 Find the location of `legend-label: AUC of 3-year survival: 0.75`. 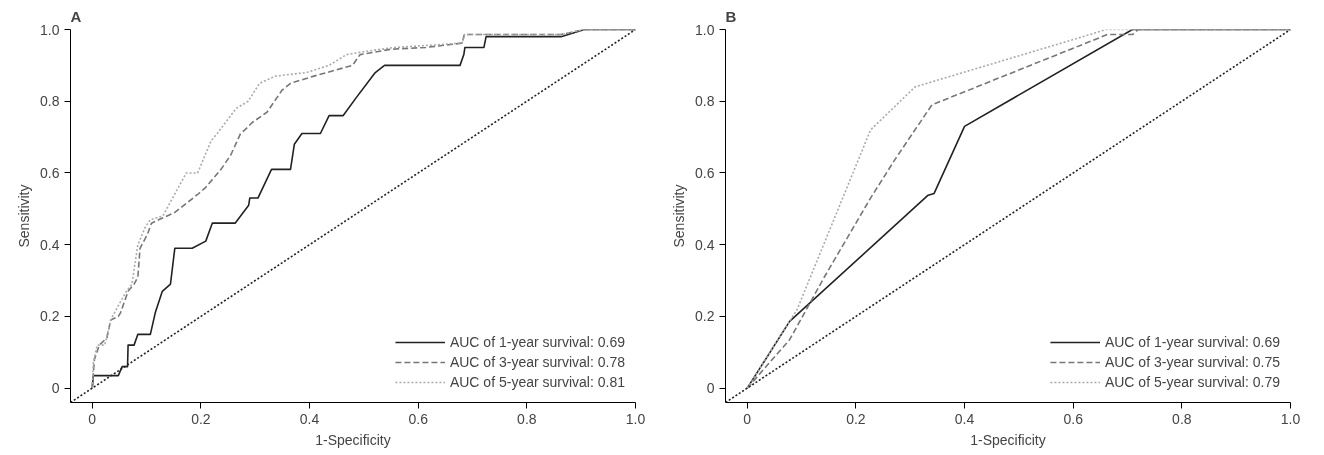

legend-label: AUC of 3-year survival: 0.75 is located at coordinates (1192, 362).